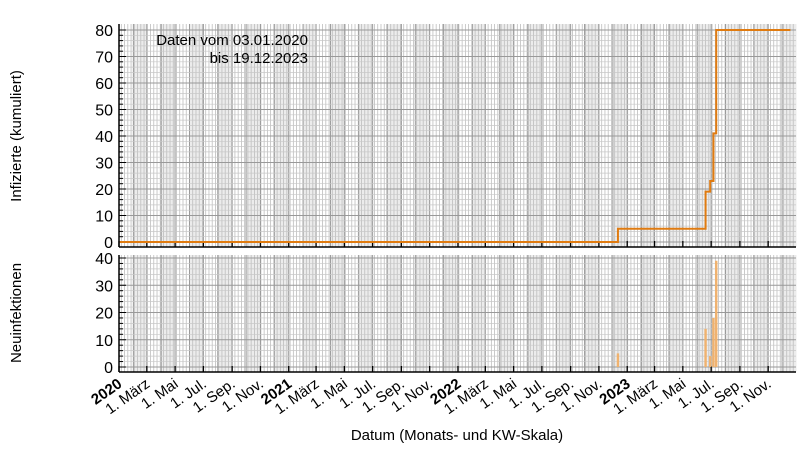 Image resolution: width=800 pixels, height=455 pixels. Describe the element at coordinates (104, 111) in the screenshot. I see `y-tick-label: 50` at that location.